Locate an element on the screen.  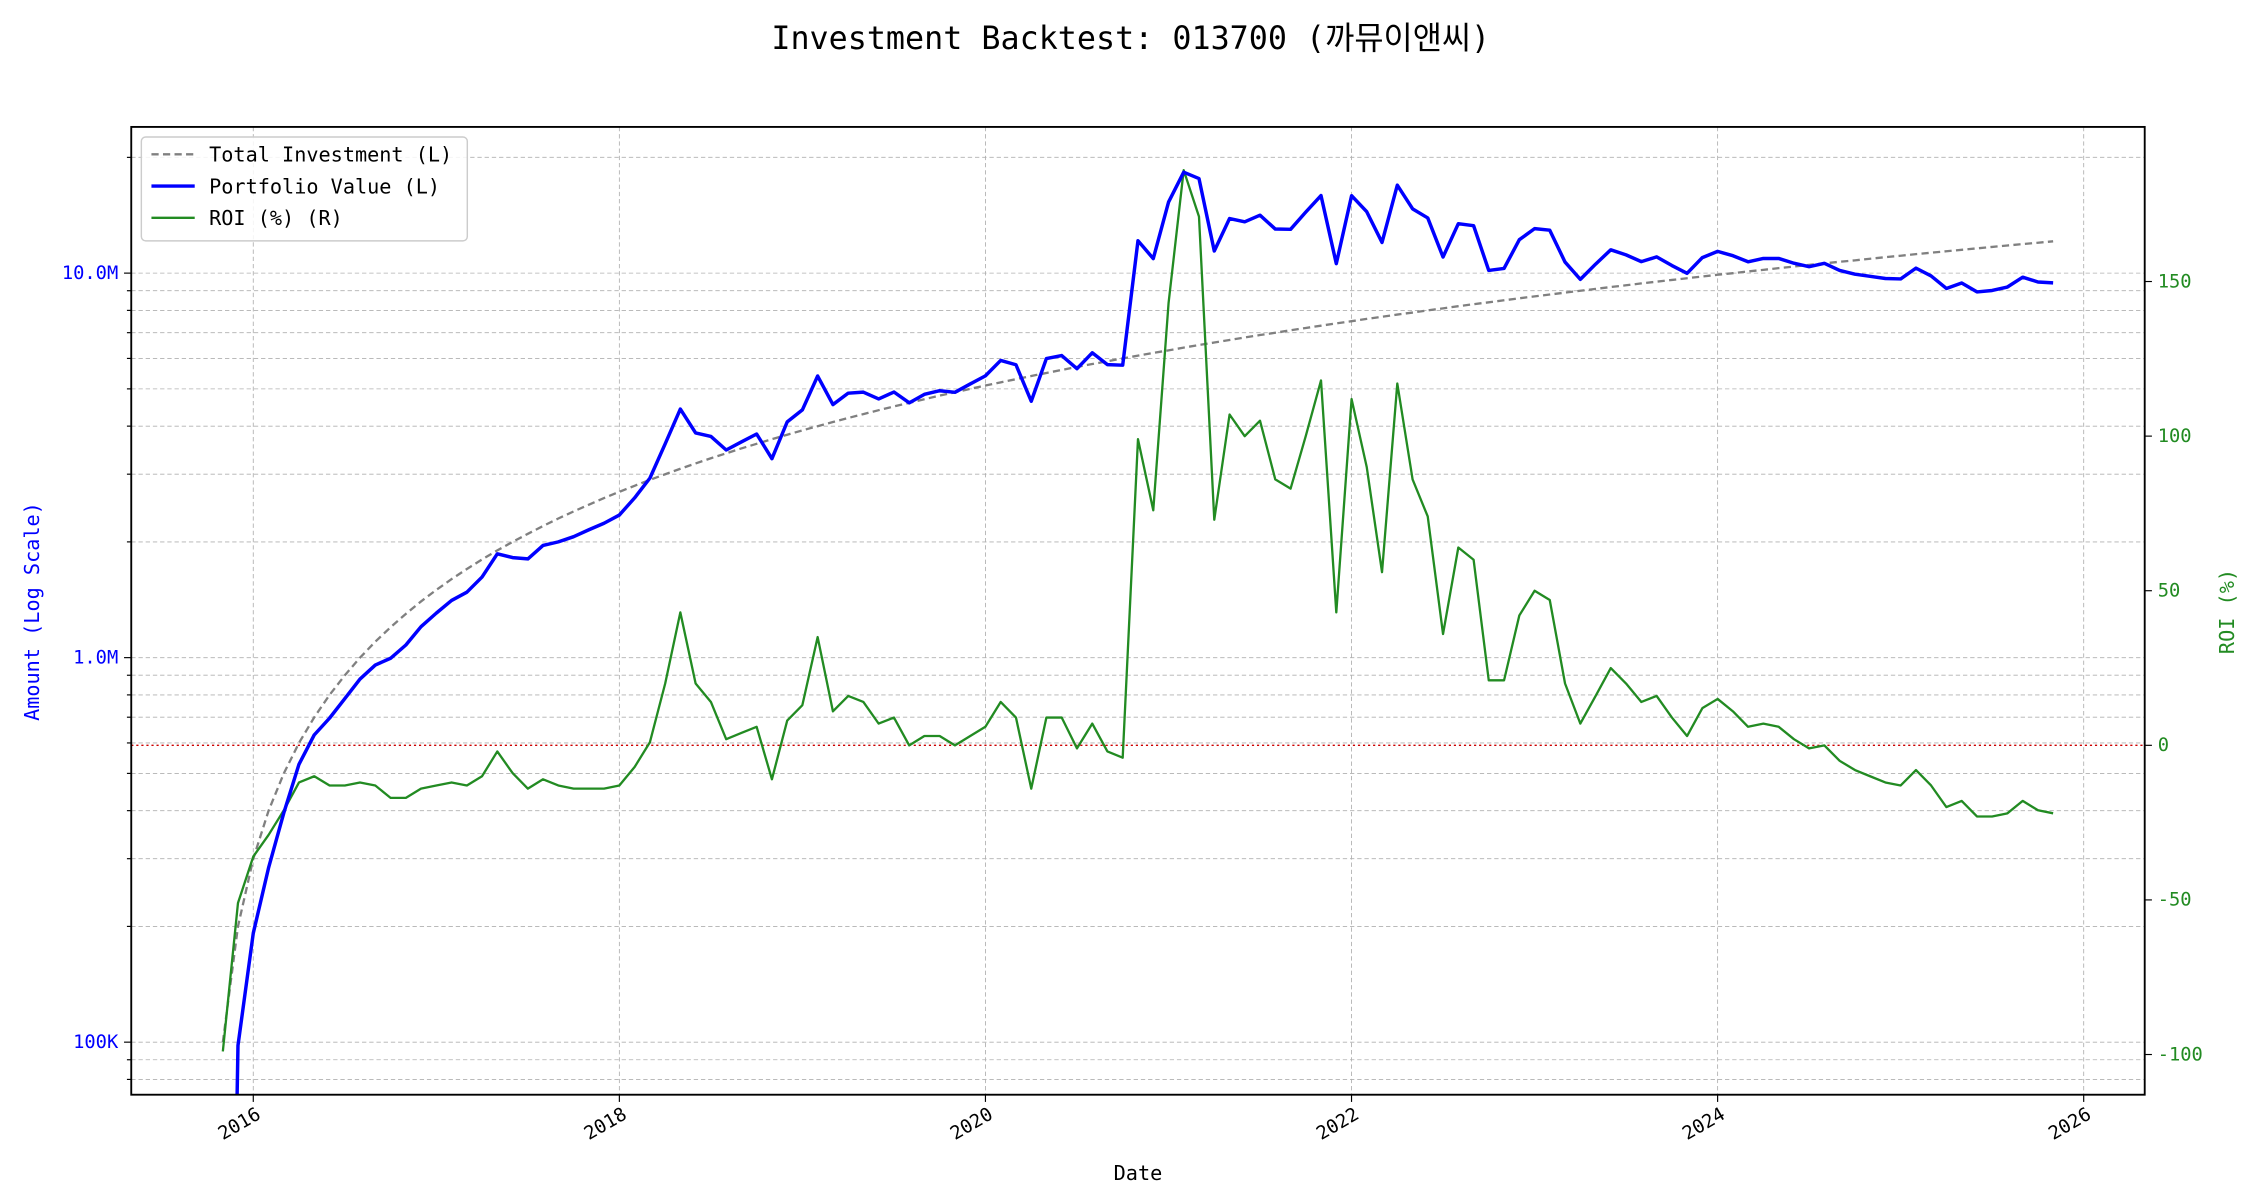
legend-box is located at coordinates (304, 189).